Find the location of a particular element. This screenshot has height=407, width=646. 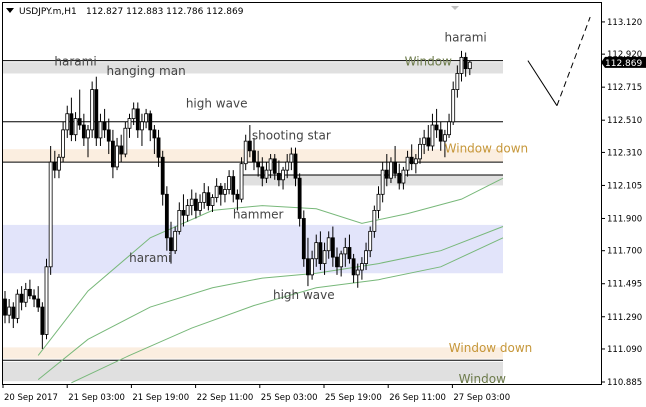

x-tick-label-2: 21 Sep 19:00 is located at coordinates (160, 398).